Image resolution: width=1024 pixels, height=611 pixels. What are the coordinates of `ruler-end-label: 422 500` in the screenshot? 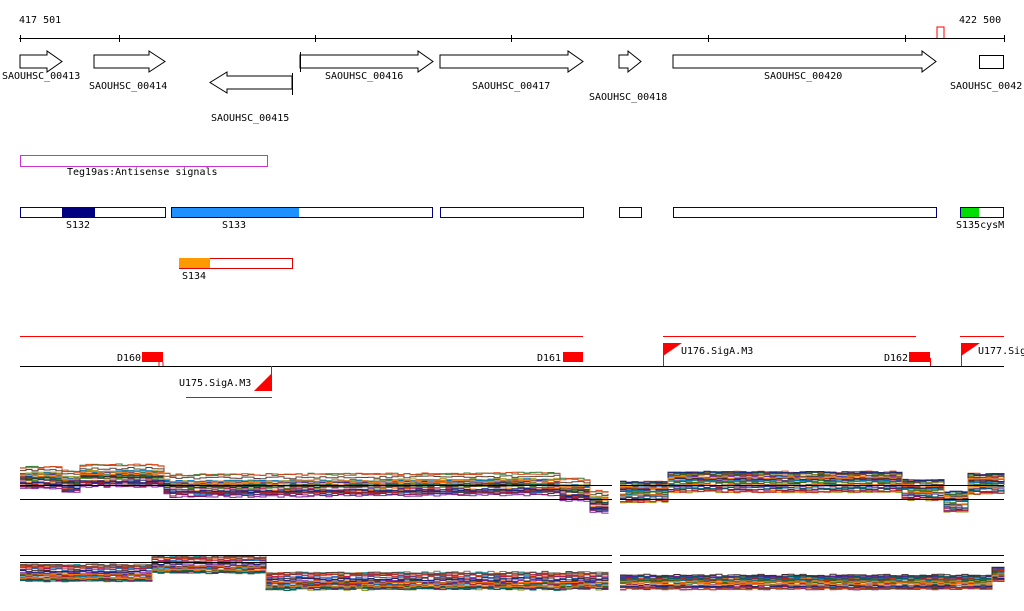 It's located at (980, 20).